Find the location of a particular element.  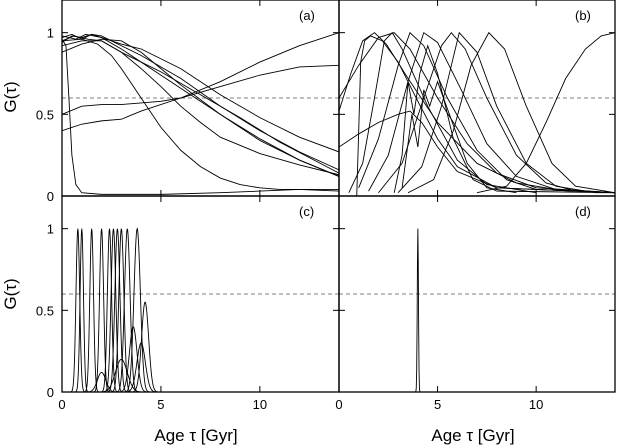

y-axis-title-bottom: G(τ) is located at coordinates (10, 293).